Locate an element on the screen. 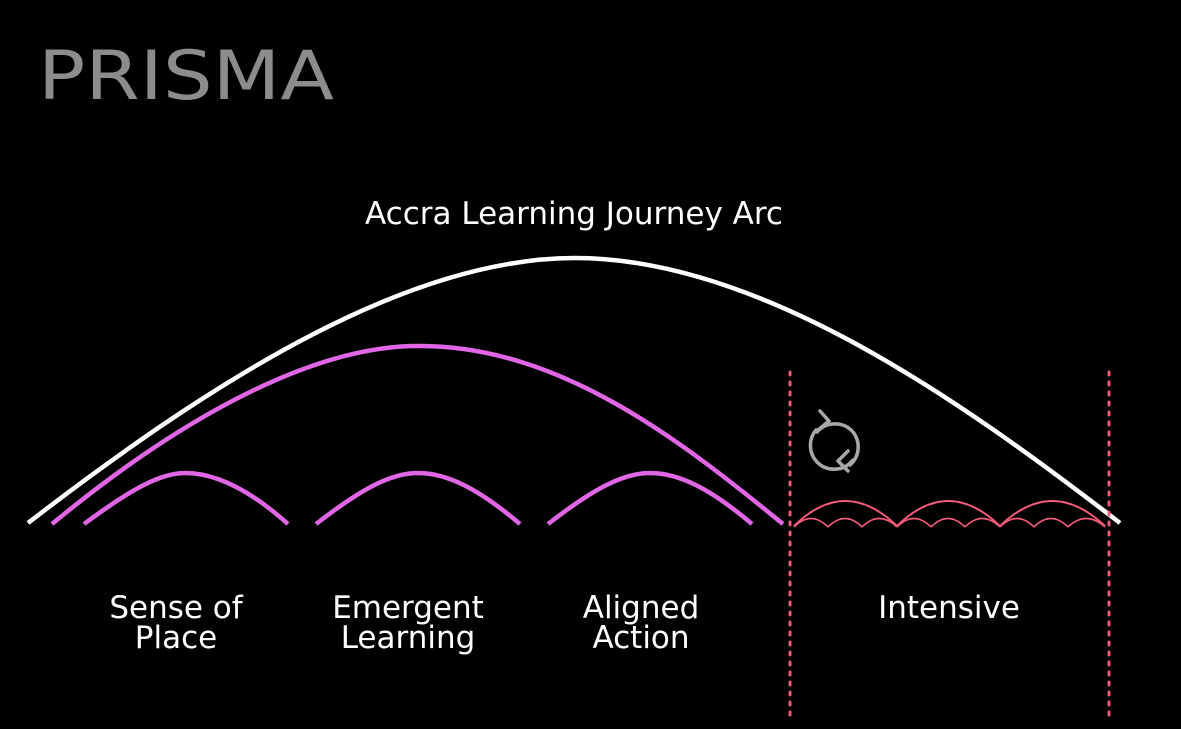 This screenshot has height=729, width=1181. intensive-small-arcs is located at coordinates (949, 522).